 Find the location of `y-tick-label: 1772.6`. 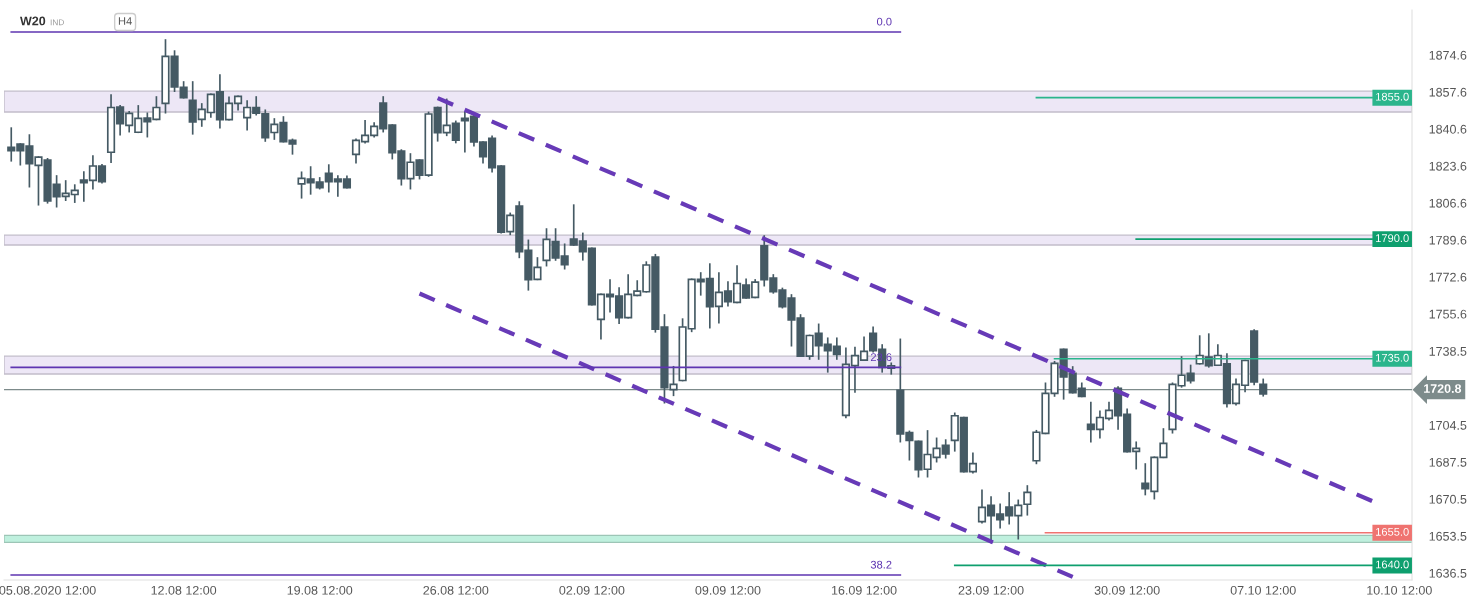

y-tick-label: 1772.6 is located at coordinates (1448, 277).